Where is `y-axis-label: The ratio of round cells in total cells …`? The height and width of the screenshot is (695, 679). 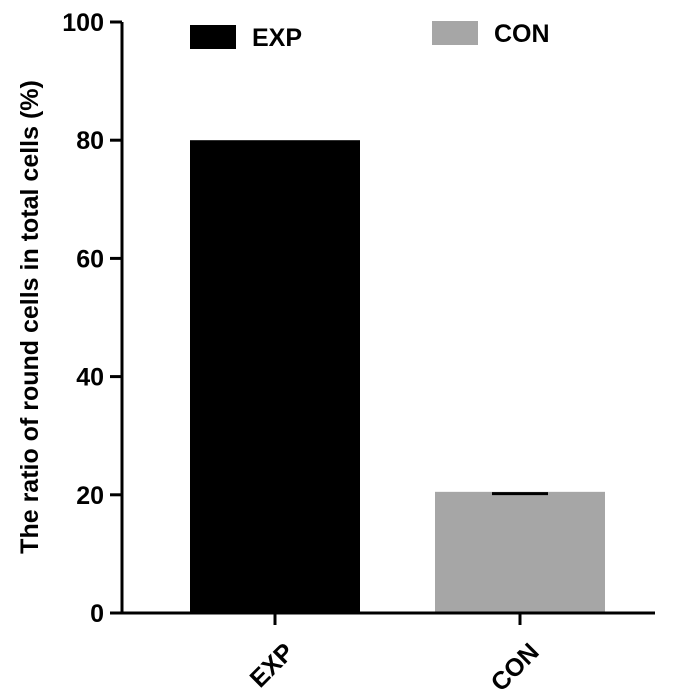 y-axis-label: The ratio of round cells in total cells … is located at coordinates (30, 317).